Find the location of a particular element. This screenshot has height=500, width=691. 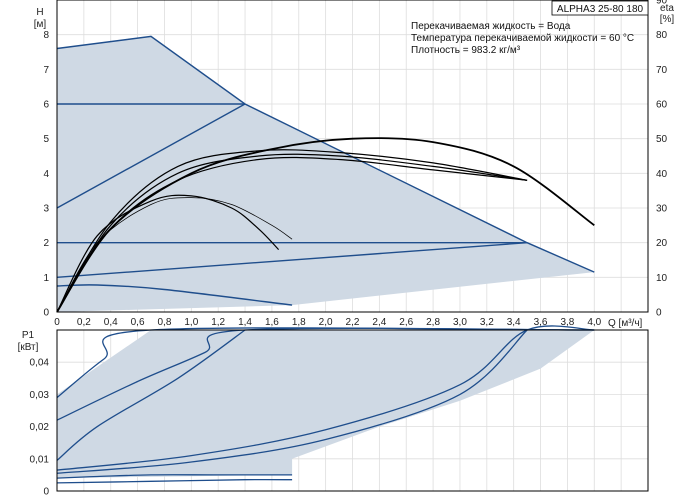

x-tick-label: 2,8 is located at coordinates (433, 322).